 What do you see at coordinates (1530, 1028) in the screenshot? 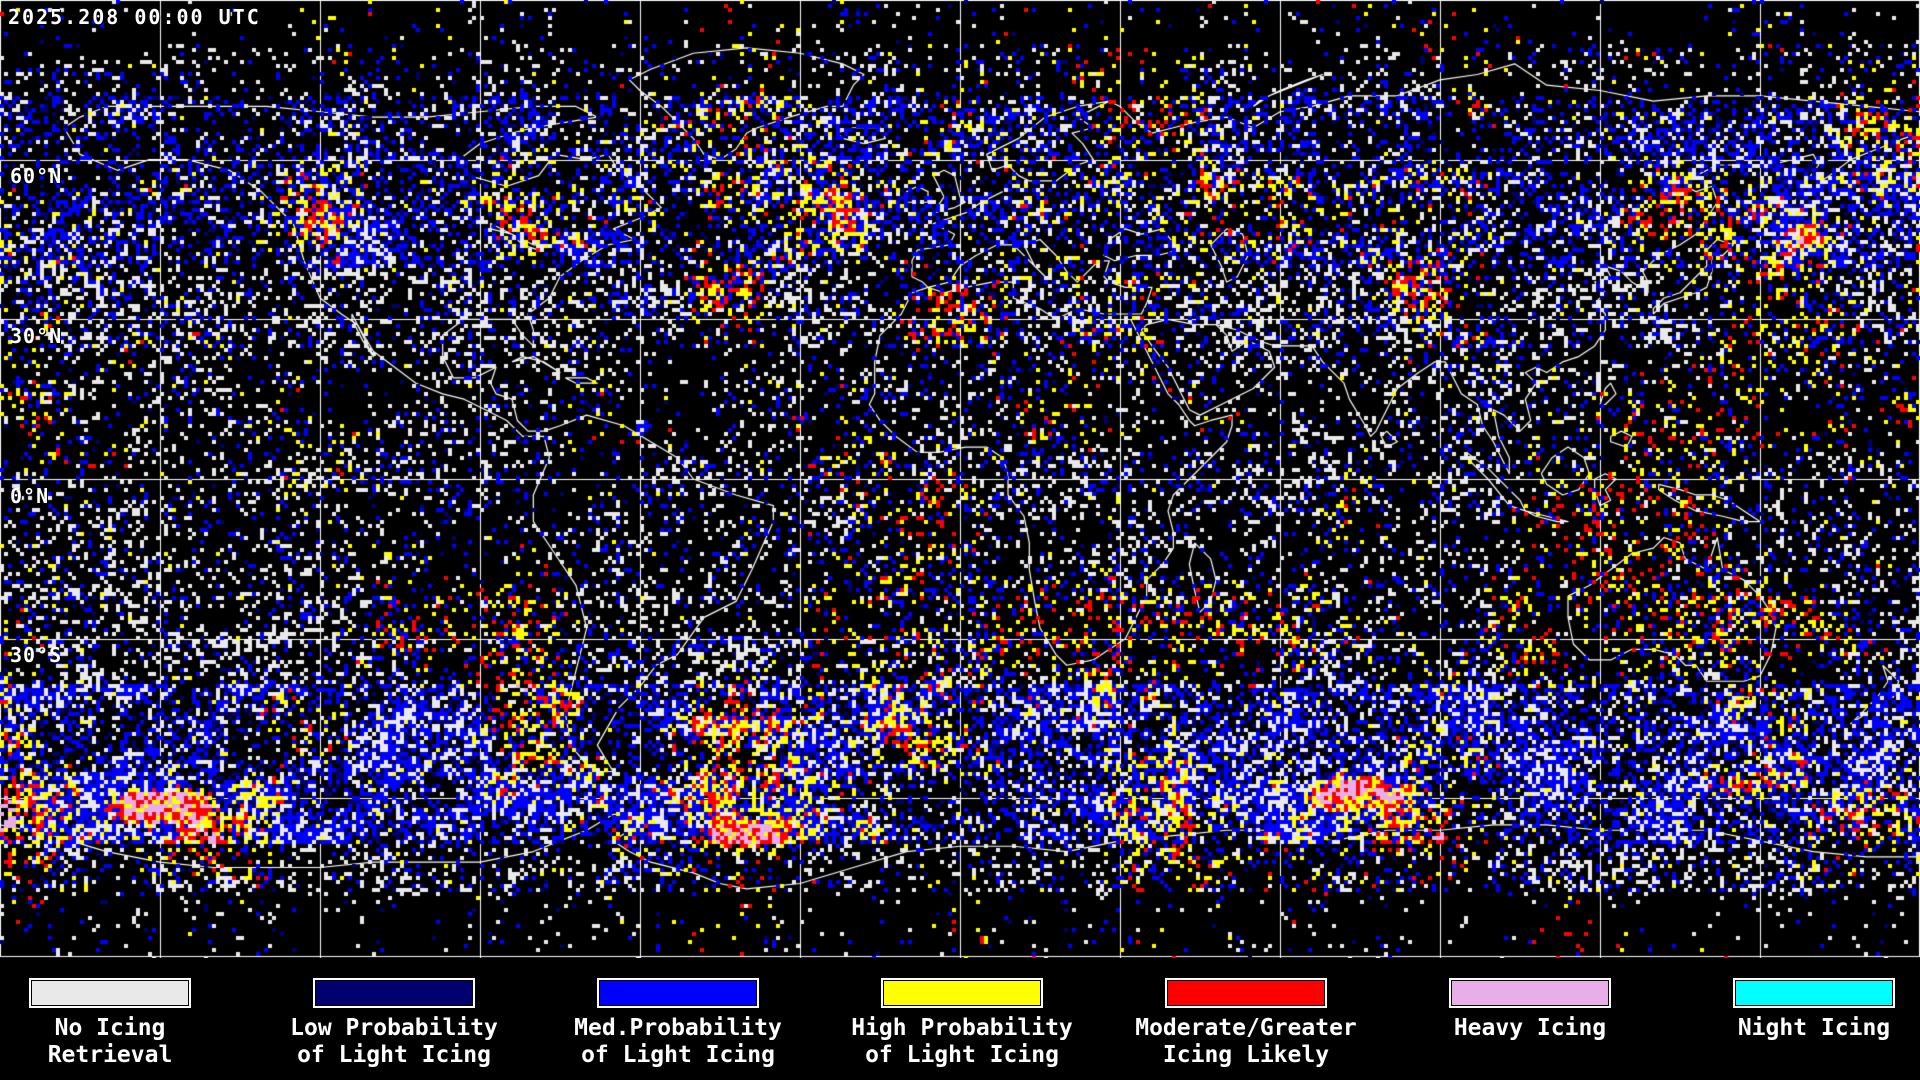
I see `legend-label: Heavy Icing` at bounding box center [1530, 1028].